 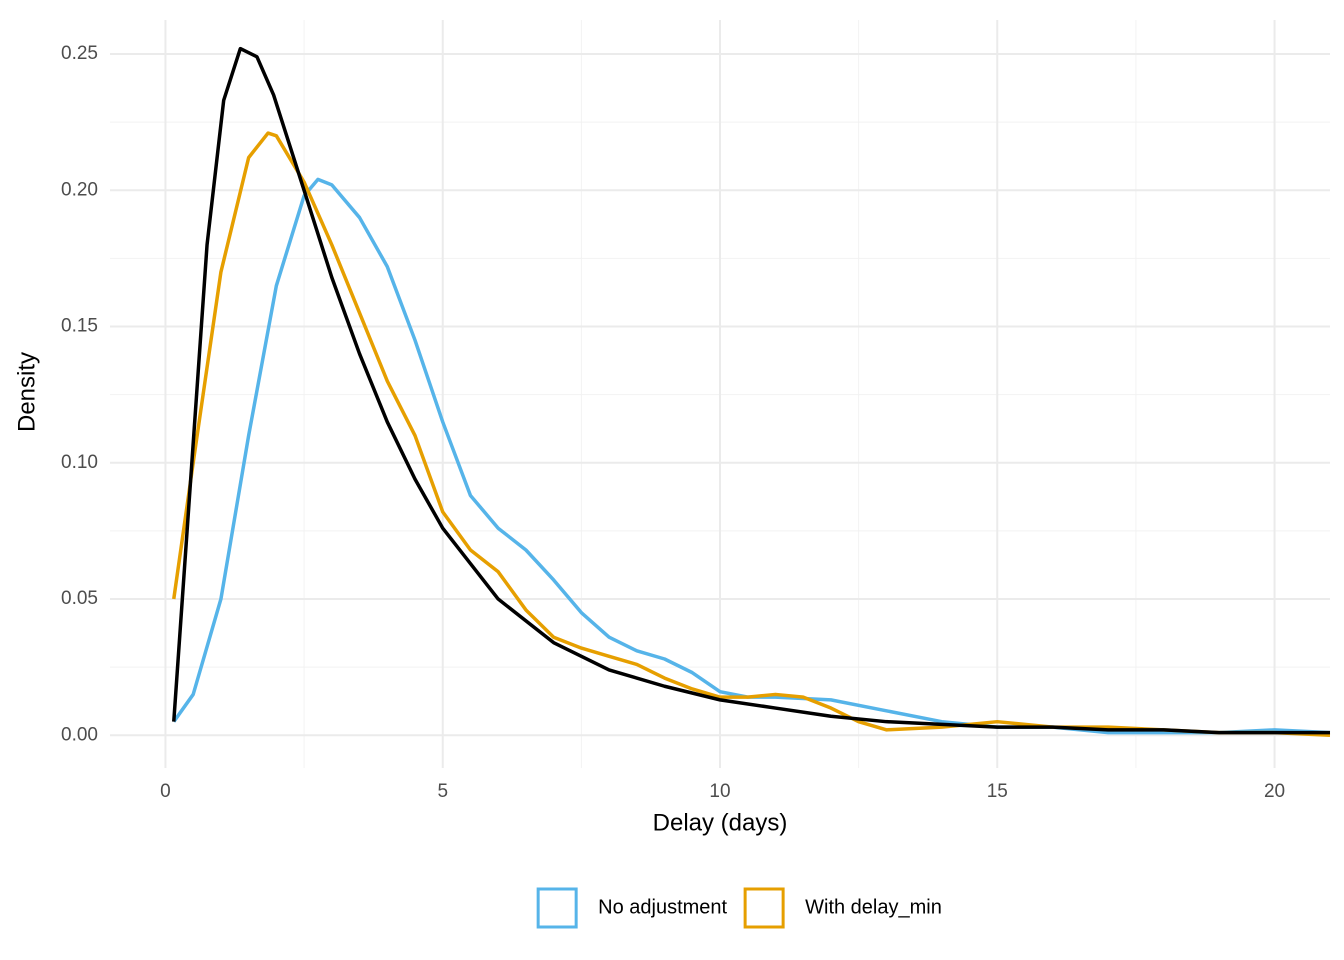 I want to click on y-tick-label: 0.00, so click(x=79, y=734).